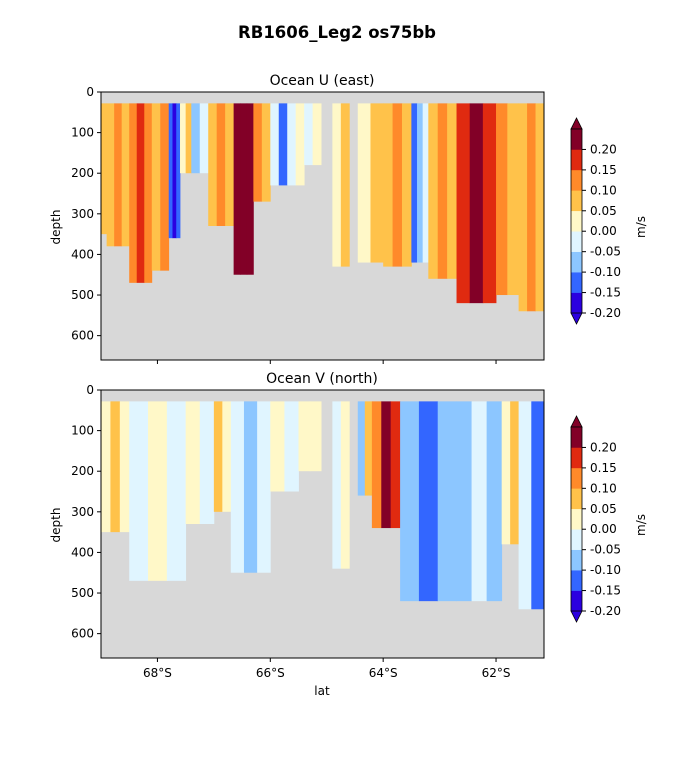 The width and height of the screenshot is (675, 765). What do you see at coordinates (641, 525) in the screenshot?
I see `panel-v-colorbar-label: m/s` at bounding box center [641, 525].